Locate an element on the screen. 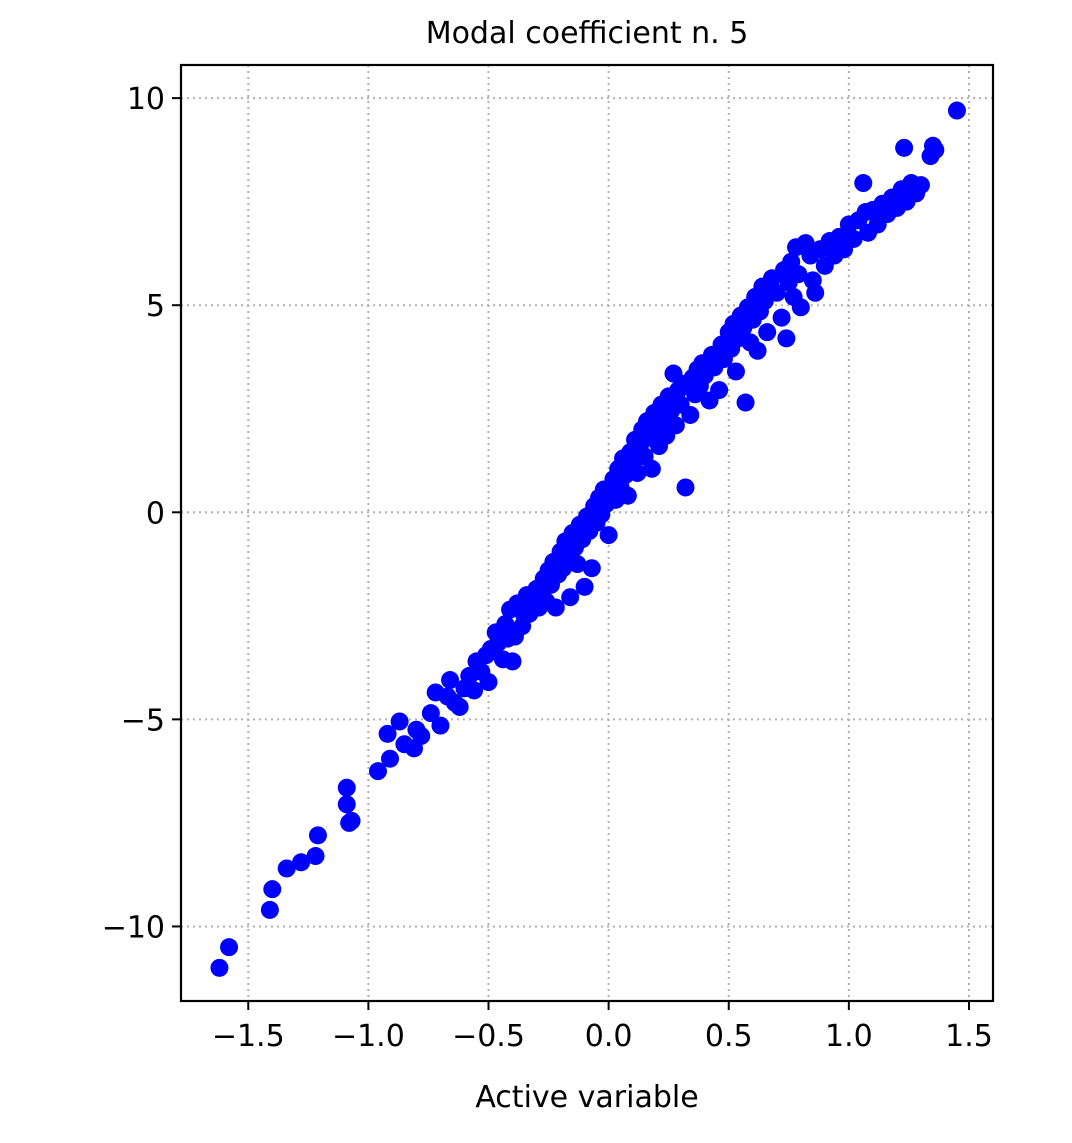  x-axis-label: Active variable is located at coordinates (586, 1097).